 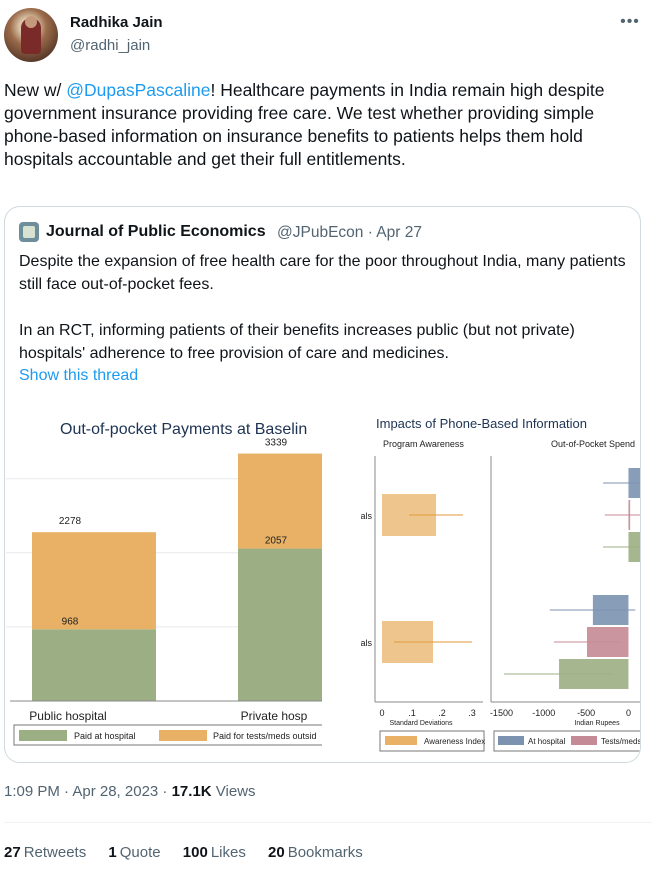 I want to click on journal-logo-icon, so click(x=29, y=232).